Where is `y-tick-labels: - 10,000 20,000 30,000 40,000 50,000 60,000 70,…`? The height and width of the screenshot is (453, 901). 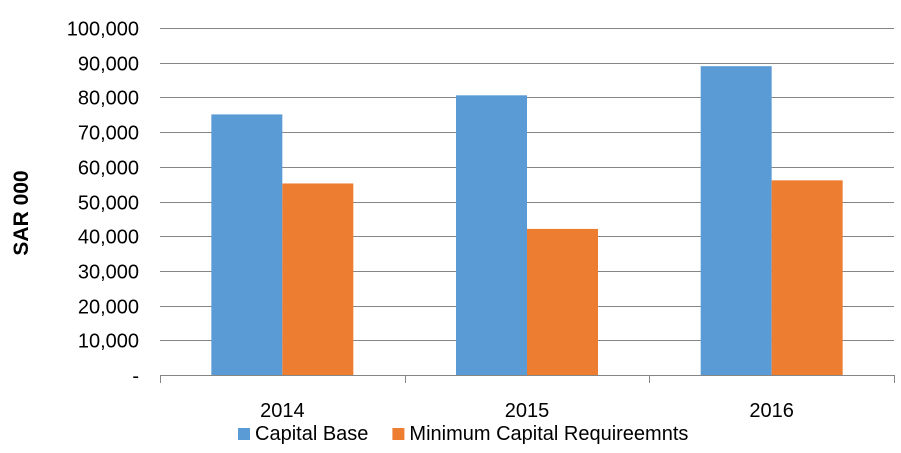 y-tick-labels: - 10,000 20,000 30,000 40,000 50,000 60,000 70,… is located at coordinates (103, 203).